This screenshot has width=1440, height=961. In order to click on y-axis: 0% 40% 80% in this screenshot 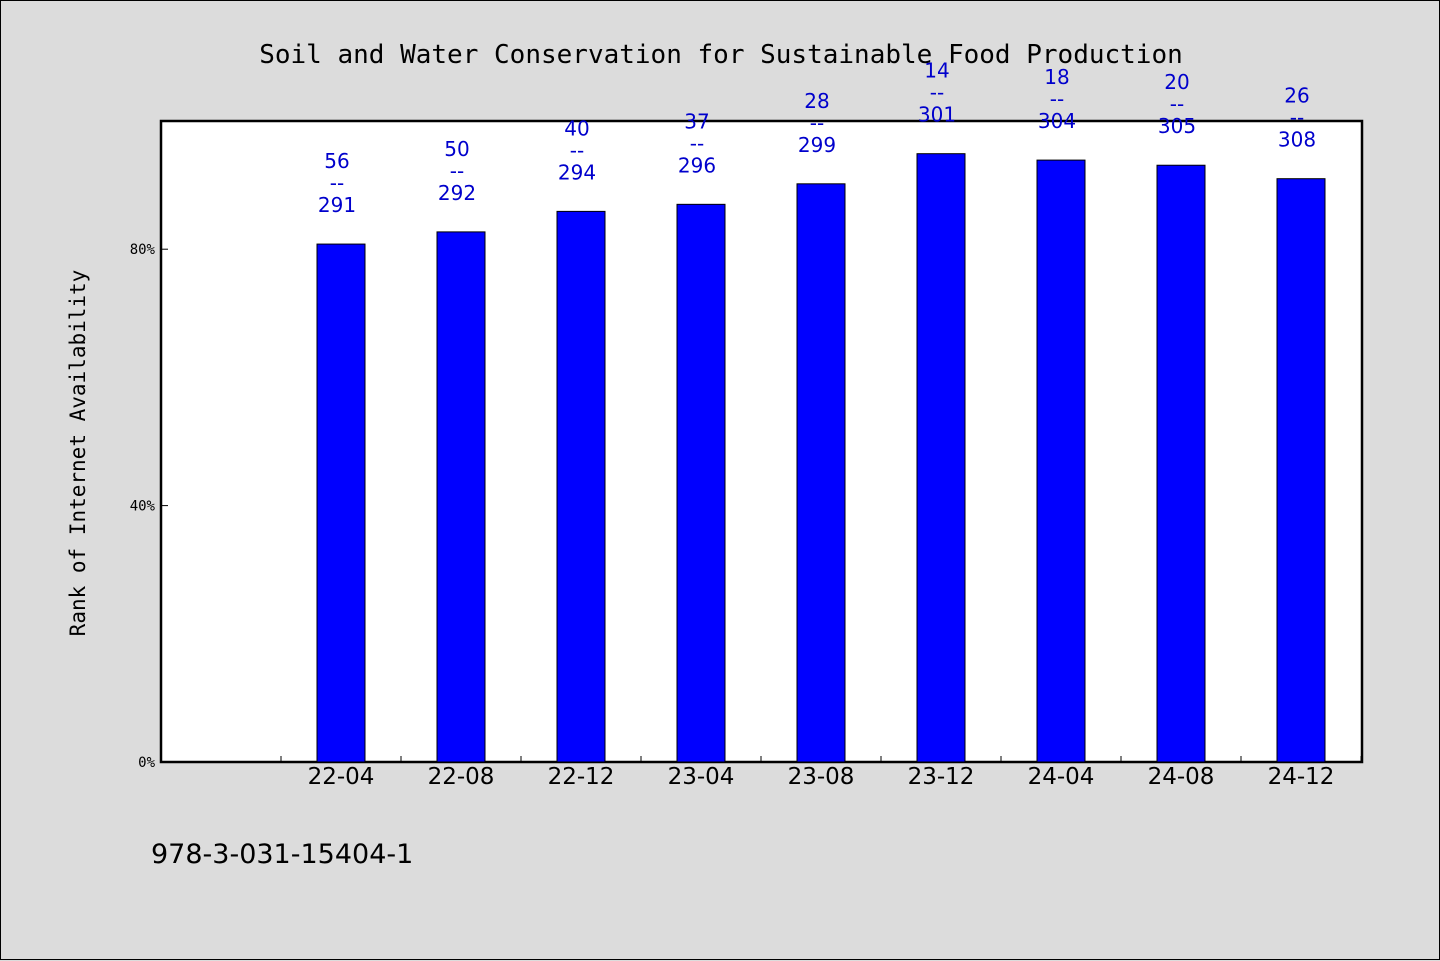, I will do `click(149, 506)`.